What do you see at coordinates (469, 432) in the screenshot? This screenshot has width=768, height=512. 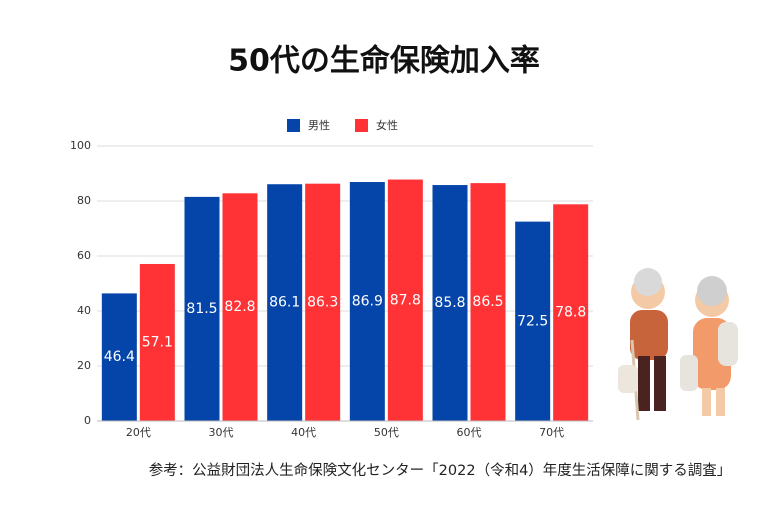 I see `x-tick-label: 60代` at bounding box center [469, 432].